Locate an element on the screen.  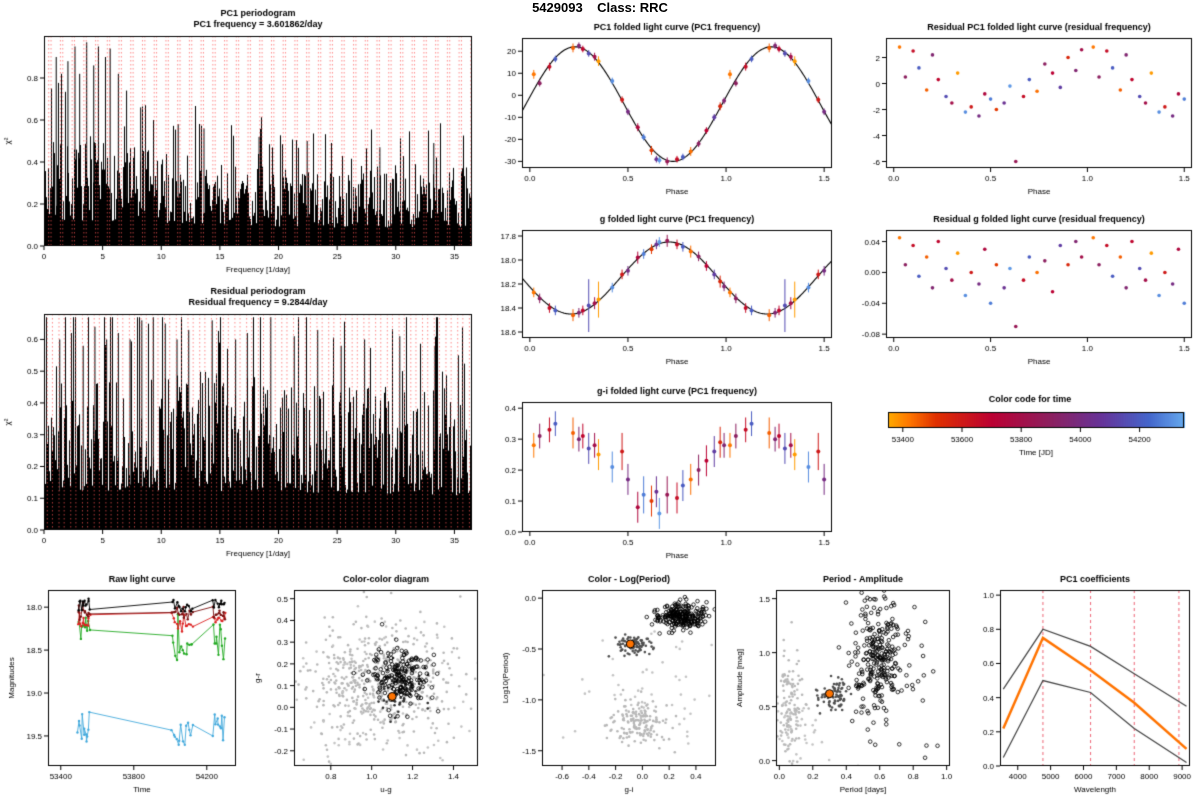
figure-title: 5429093 Class: RRC is located at coordinates (600, 7).